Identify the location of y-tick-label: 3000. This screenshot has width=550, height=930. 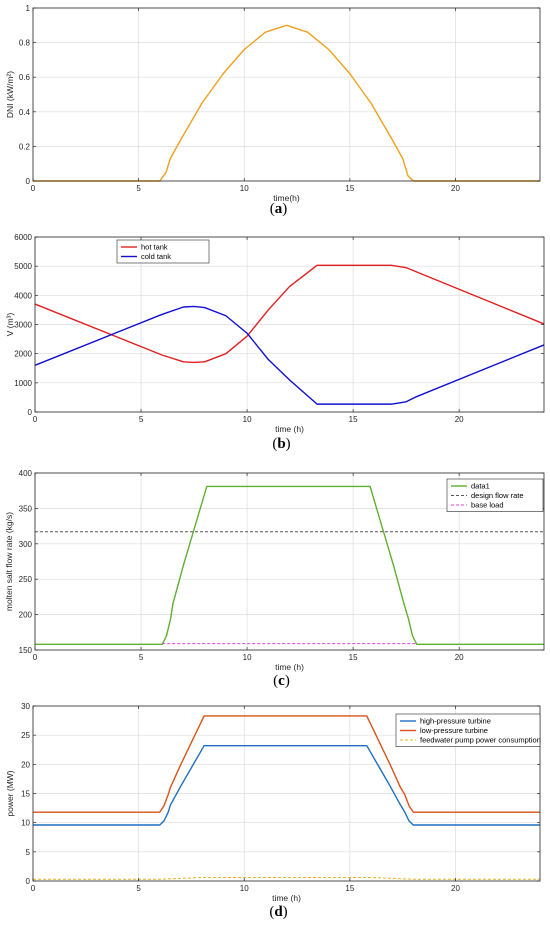
(23, 325).